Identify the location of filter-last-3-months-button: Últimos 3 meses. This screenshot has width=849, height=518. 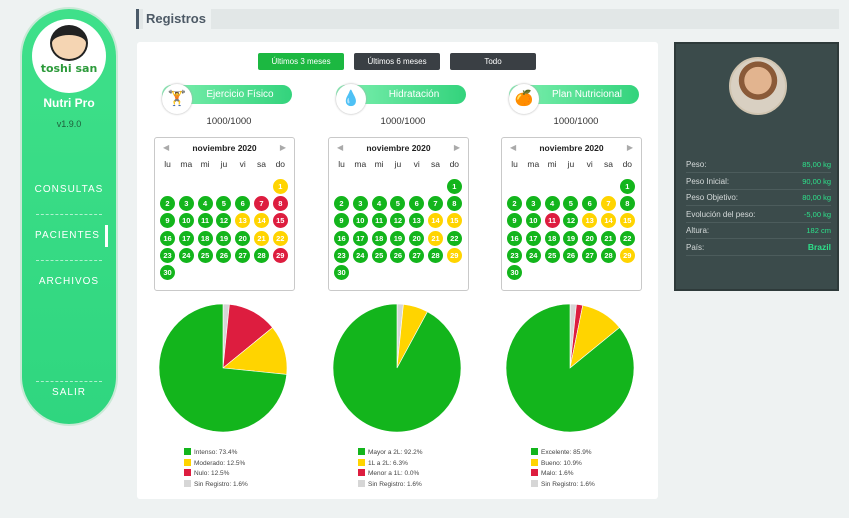
(301, 61).